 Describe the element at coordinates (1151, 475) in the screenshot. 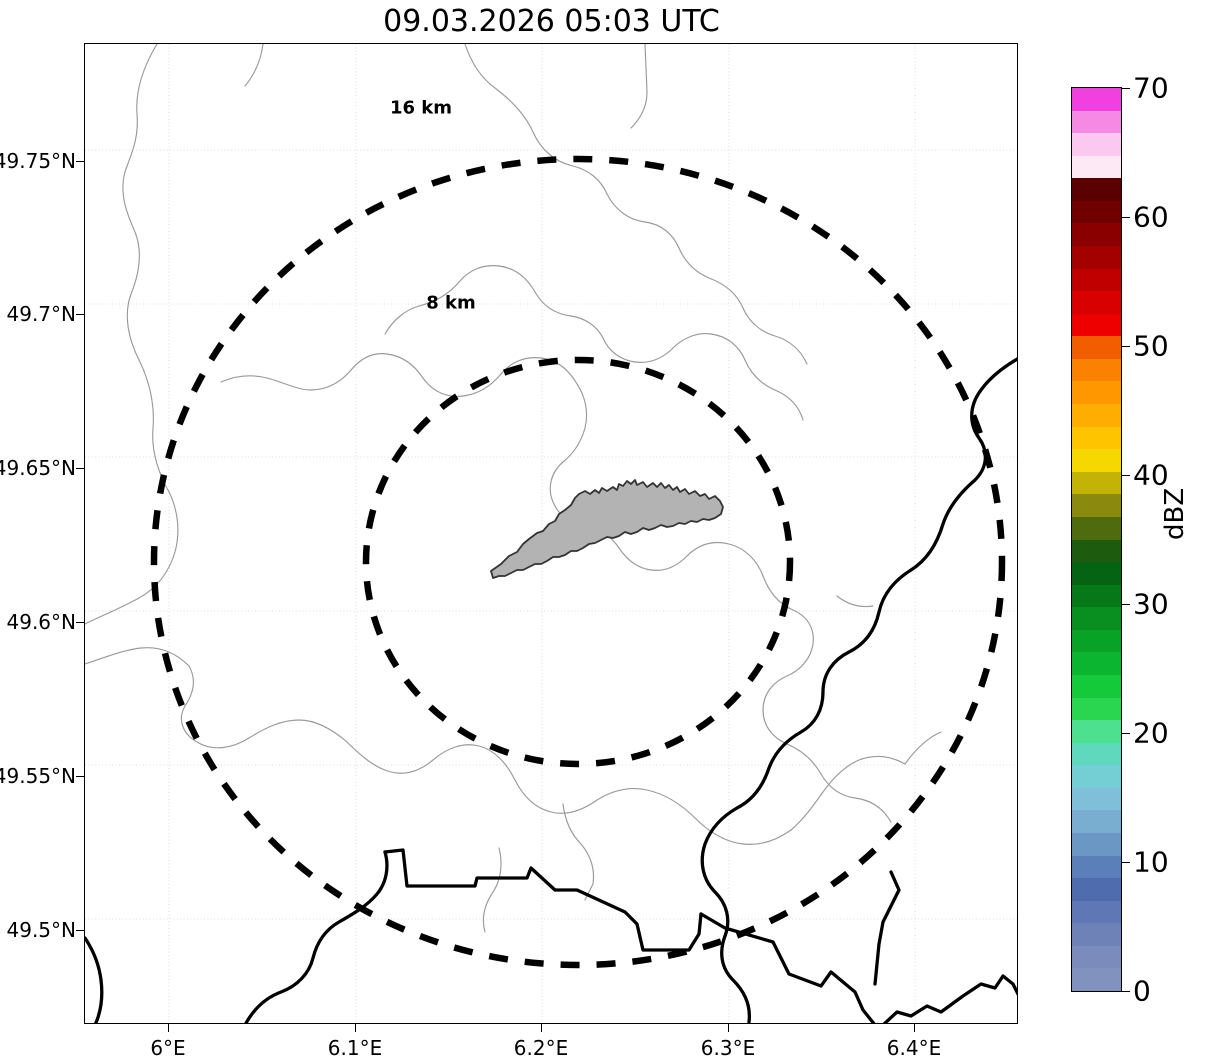

I see `colorbar-tick-label-40: 40` at that location.